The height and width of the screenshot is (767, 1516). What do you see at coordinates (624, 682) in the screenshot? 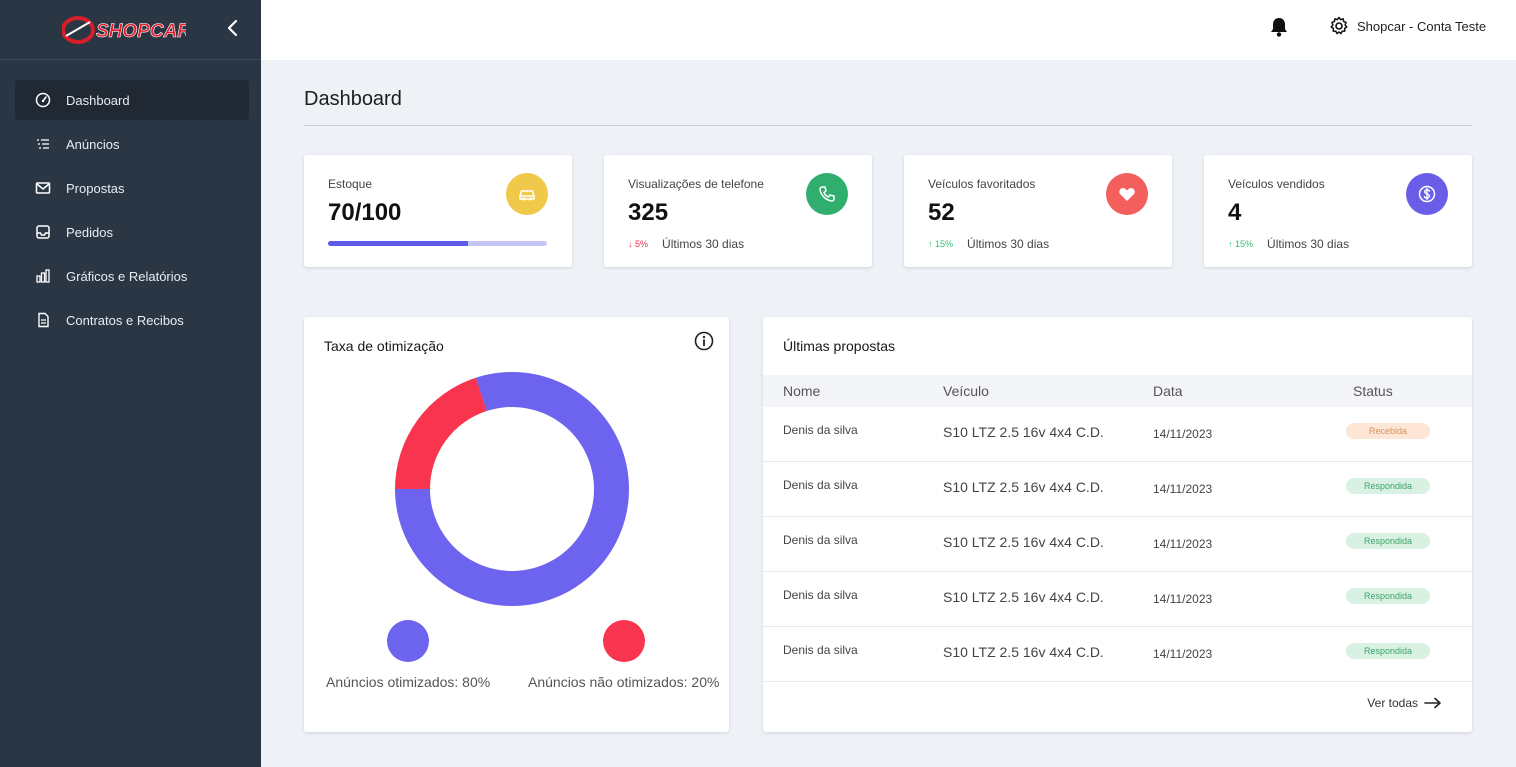
I see `legend-label-not-optimized: Anúncios não otimizados: 20%` at bounding box center [624, 682].